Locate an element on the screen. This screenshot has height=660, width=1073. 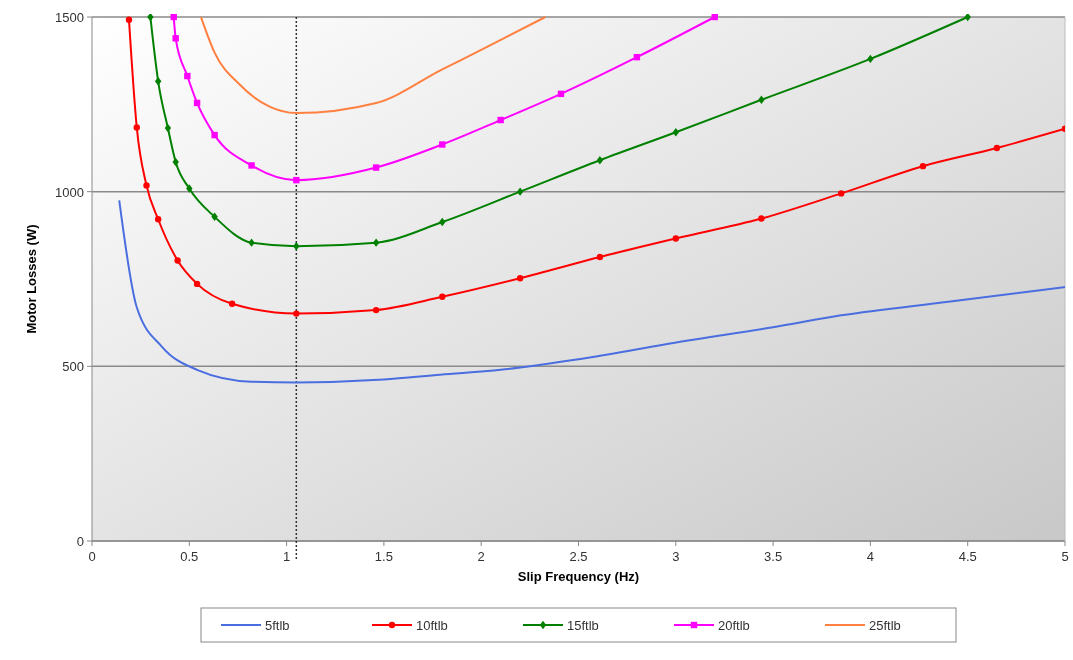
legend-label: 25ftlb is located at coordinates (885, 625).